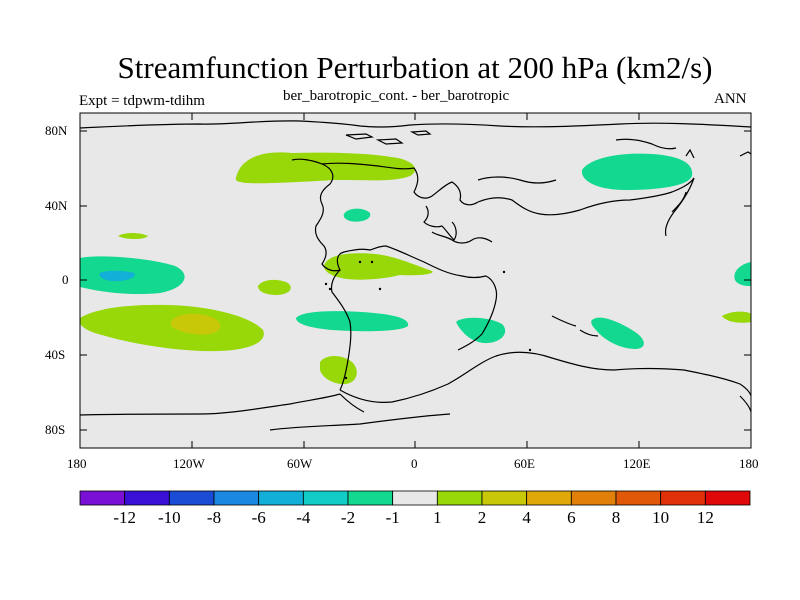 Image resolution: width=800 pixels, height=600 pixels. Describe the element at coordinates (142, 101) in the screenshot. I see `experiment-label: Expt = tdpwm-tdihm` at that location.